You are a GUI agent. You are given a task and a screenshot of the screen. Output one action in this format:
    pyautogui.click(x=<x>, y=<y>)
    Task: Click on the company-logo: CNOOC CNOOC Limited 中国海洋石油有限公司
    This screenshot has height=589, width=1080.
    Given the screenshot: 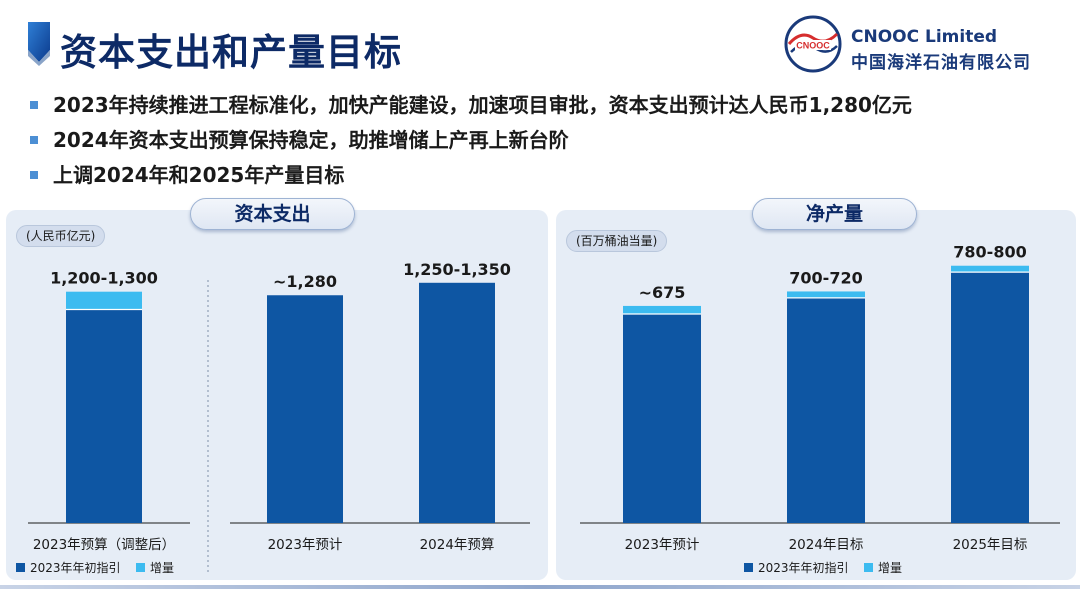 What is the action you would take?
    pyautogui.click(x=923, y=44)
    